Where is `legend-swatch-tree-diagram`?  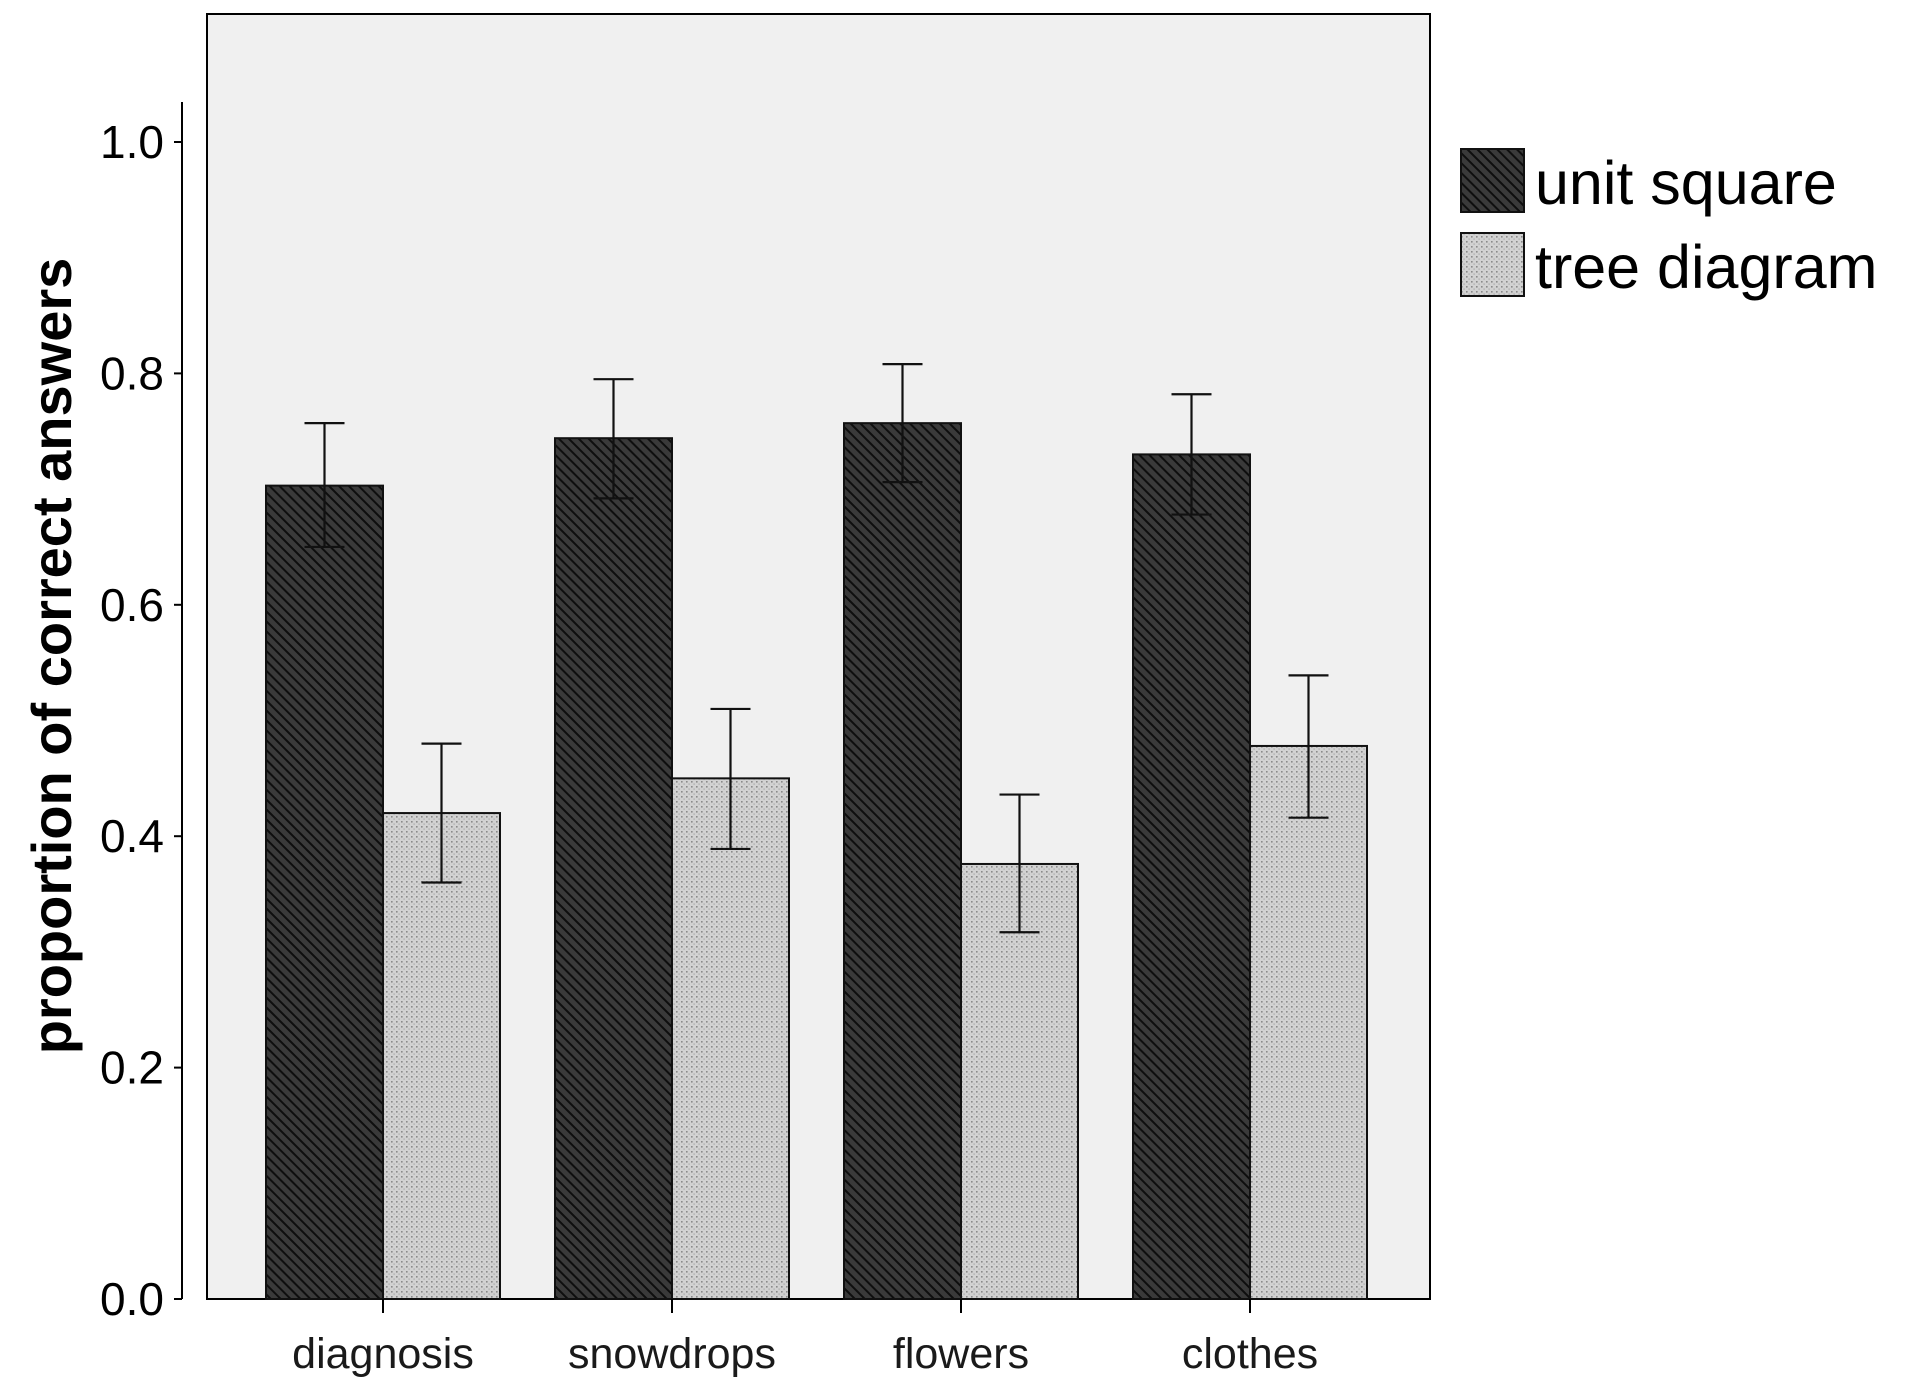
legend-swatch-tree-diagram is located at coordinates (1492, 264).